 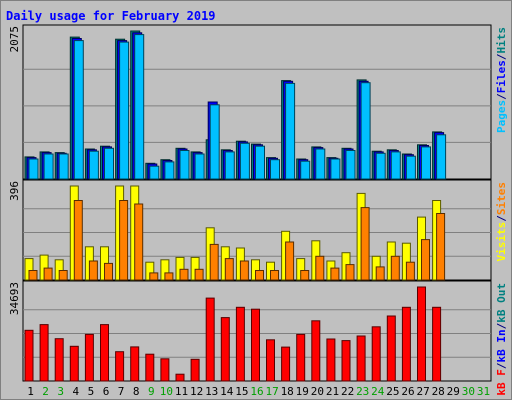 I want to click on series-legend: kB F/kB In/kB Out, so click(x=501, y=339).